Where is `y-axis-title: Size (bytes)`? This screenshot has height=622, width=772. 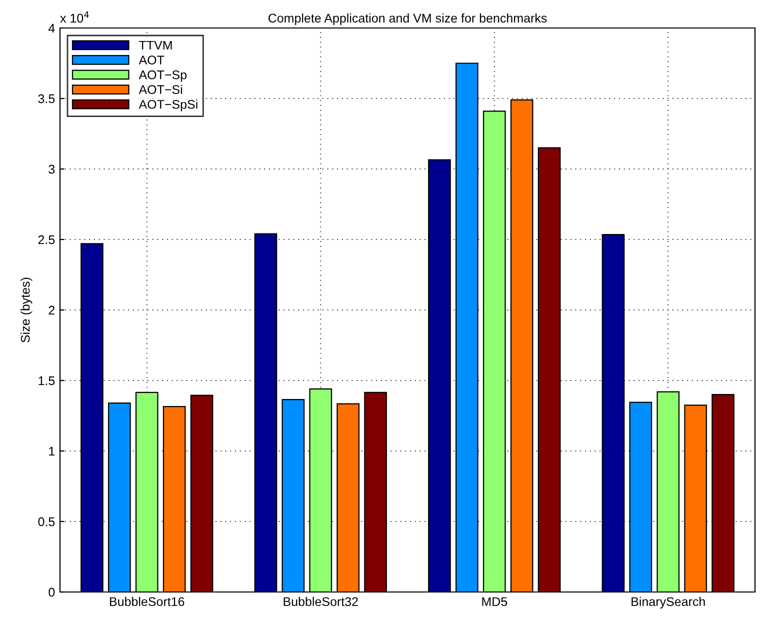
y-axis-title: Size (bytes) is located at coordinates (26, 310).